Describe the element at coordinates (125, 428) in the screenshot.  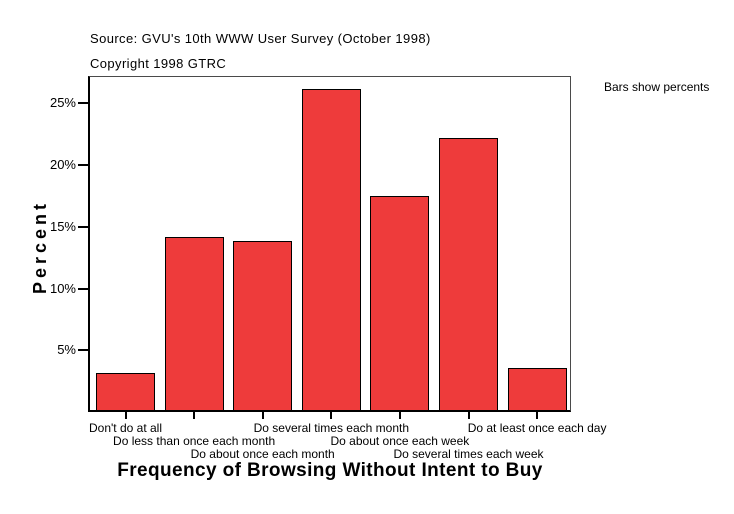
I see `x-category-label-0: Don't do at all` at that location.